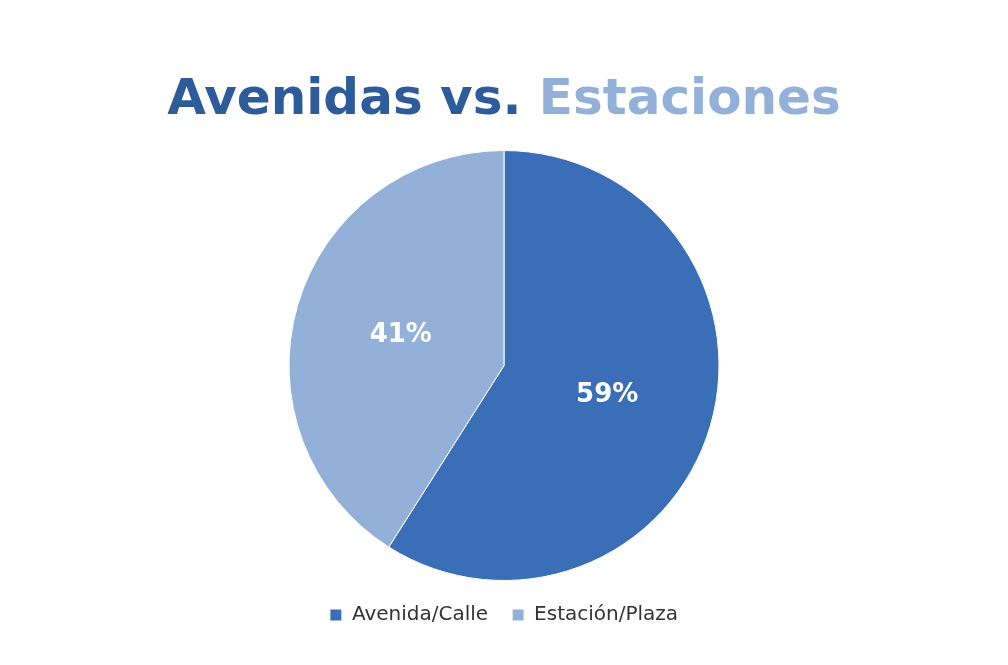 This screenshot has height=665, width=1008. I want to click on data-label: 41%, so click(400, 333).